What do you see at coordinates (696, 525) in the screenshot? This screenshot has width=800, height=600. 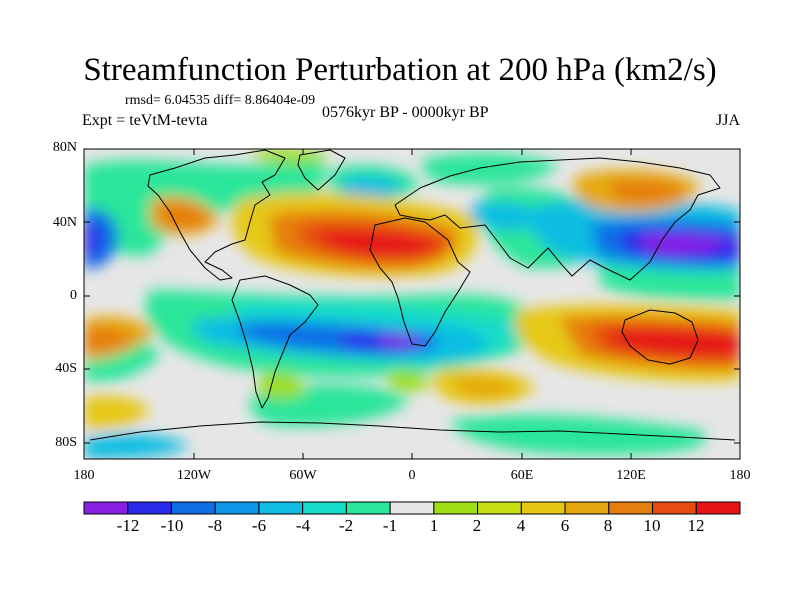 I see `cb-label: 12` at bounding box center [696, 525].